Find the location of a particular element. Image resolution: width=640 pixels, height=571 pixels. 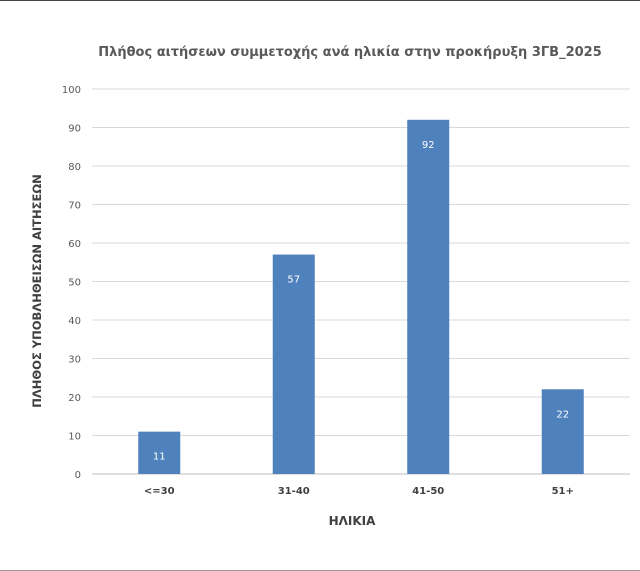

data-label: 11 is located at coordinates (159, 457).